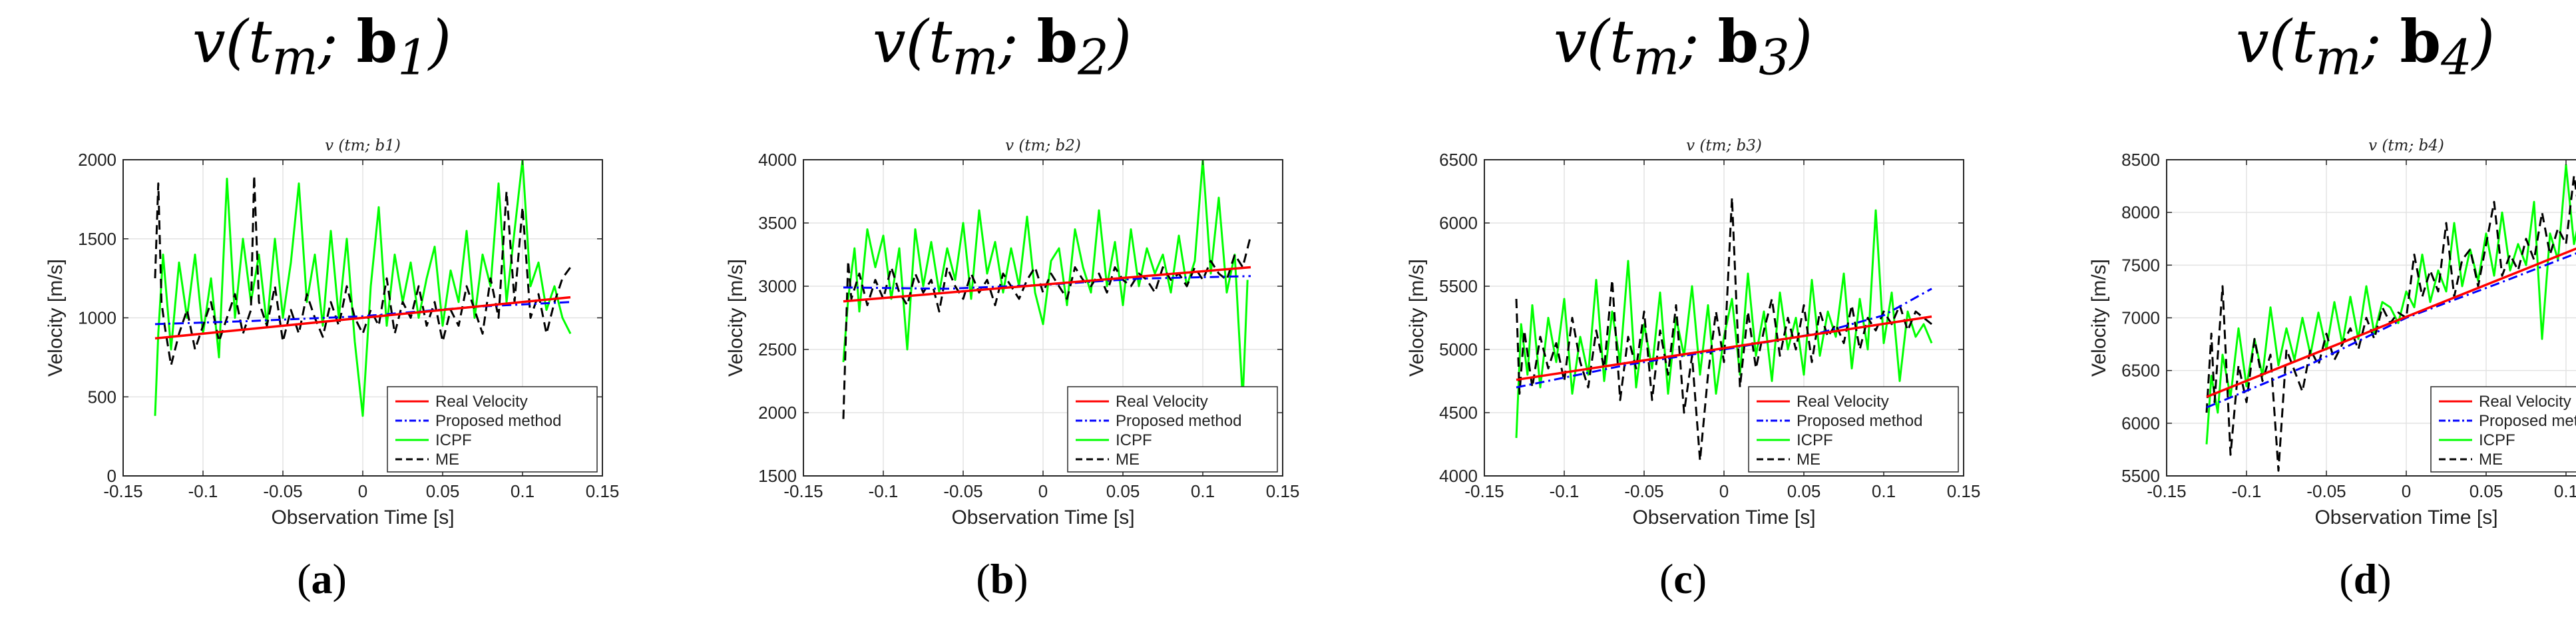  Describe the element at coordinates (102, 397) in the screenshot. I see `y-tick-label: 500` at that location.